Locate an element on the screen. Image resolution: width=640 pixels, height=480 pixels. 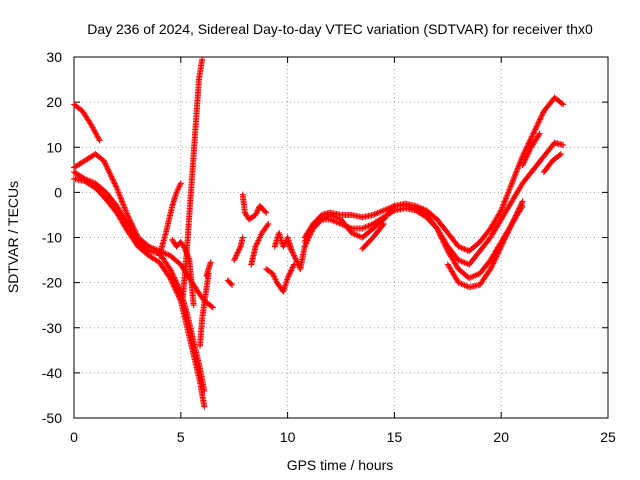
x-tick-label: 15 is located at coordinates (395, 437).